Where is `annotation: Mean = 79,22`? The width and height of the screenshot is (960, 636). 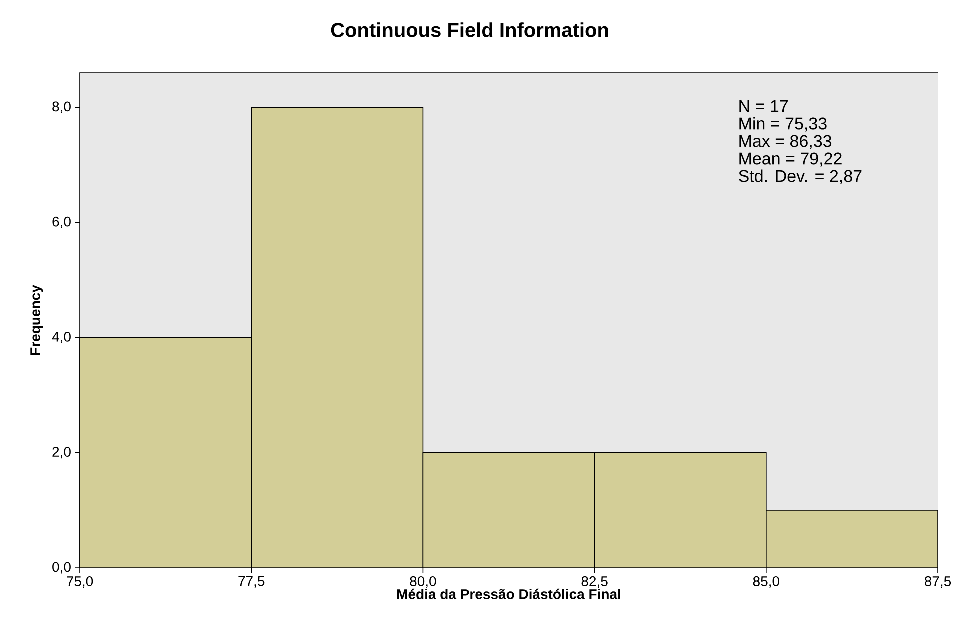 annotation: Mean = 79,22 is located at coordinates (791, 159).